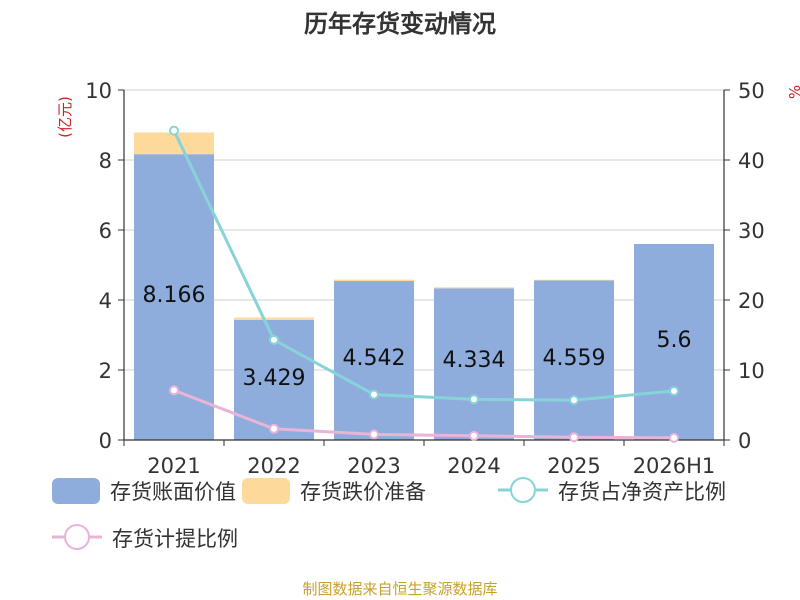 The image size is (800, 600). Describe the element at coordinates (751, 371) in the screenshot. I see `right-tick-label: 10` at that location.